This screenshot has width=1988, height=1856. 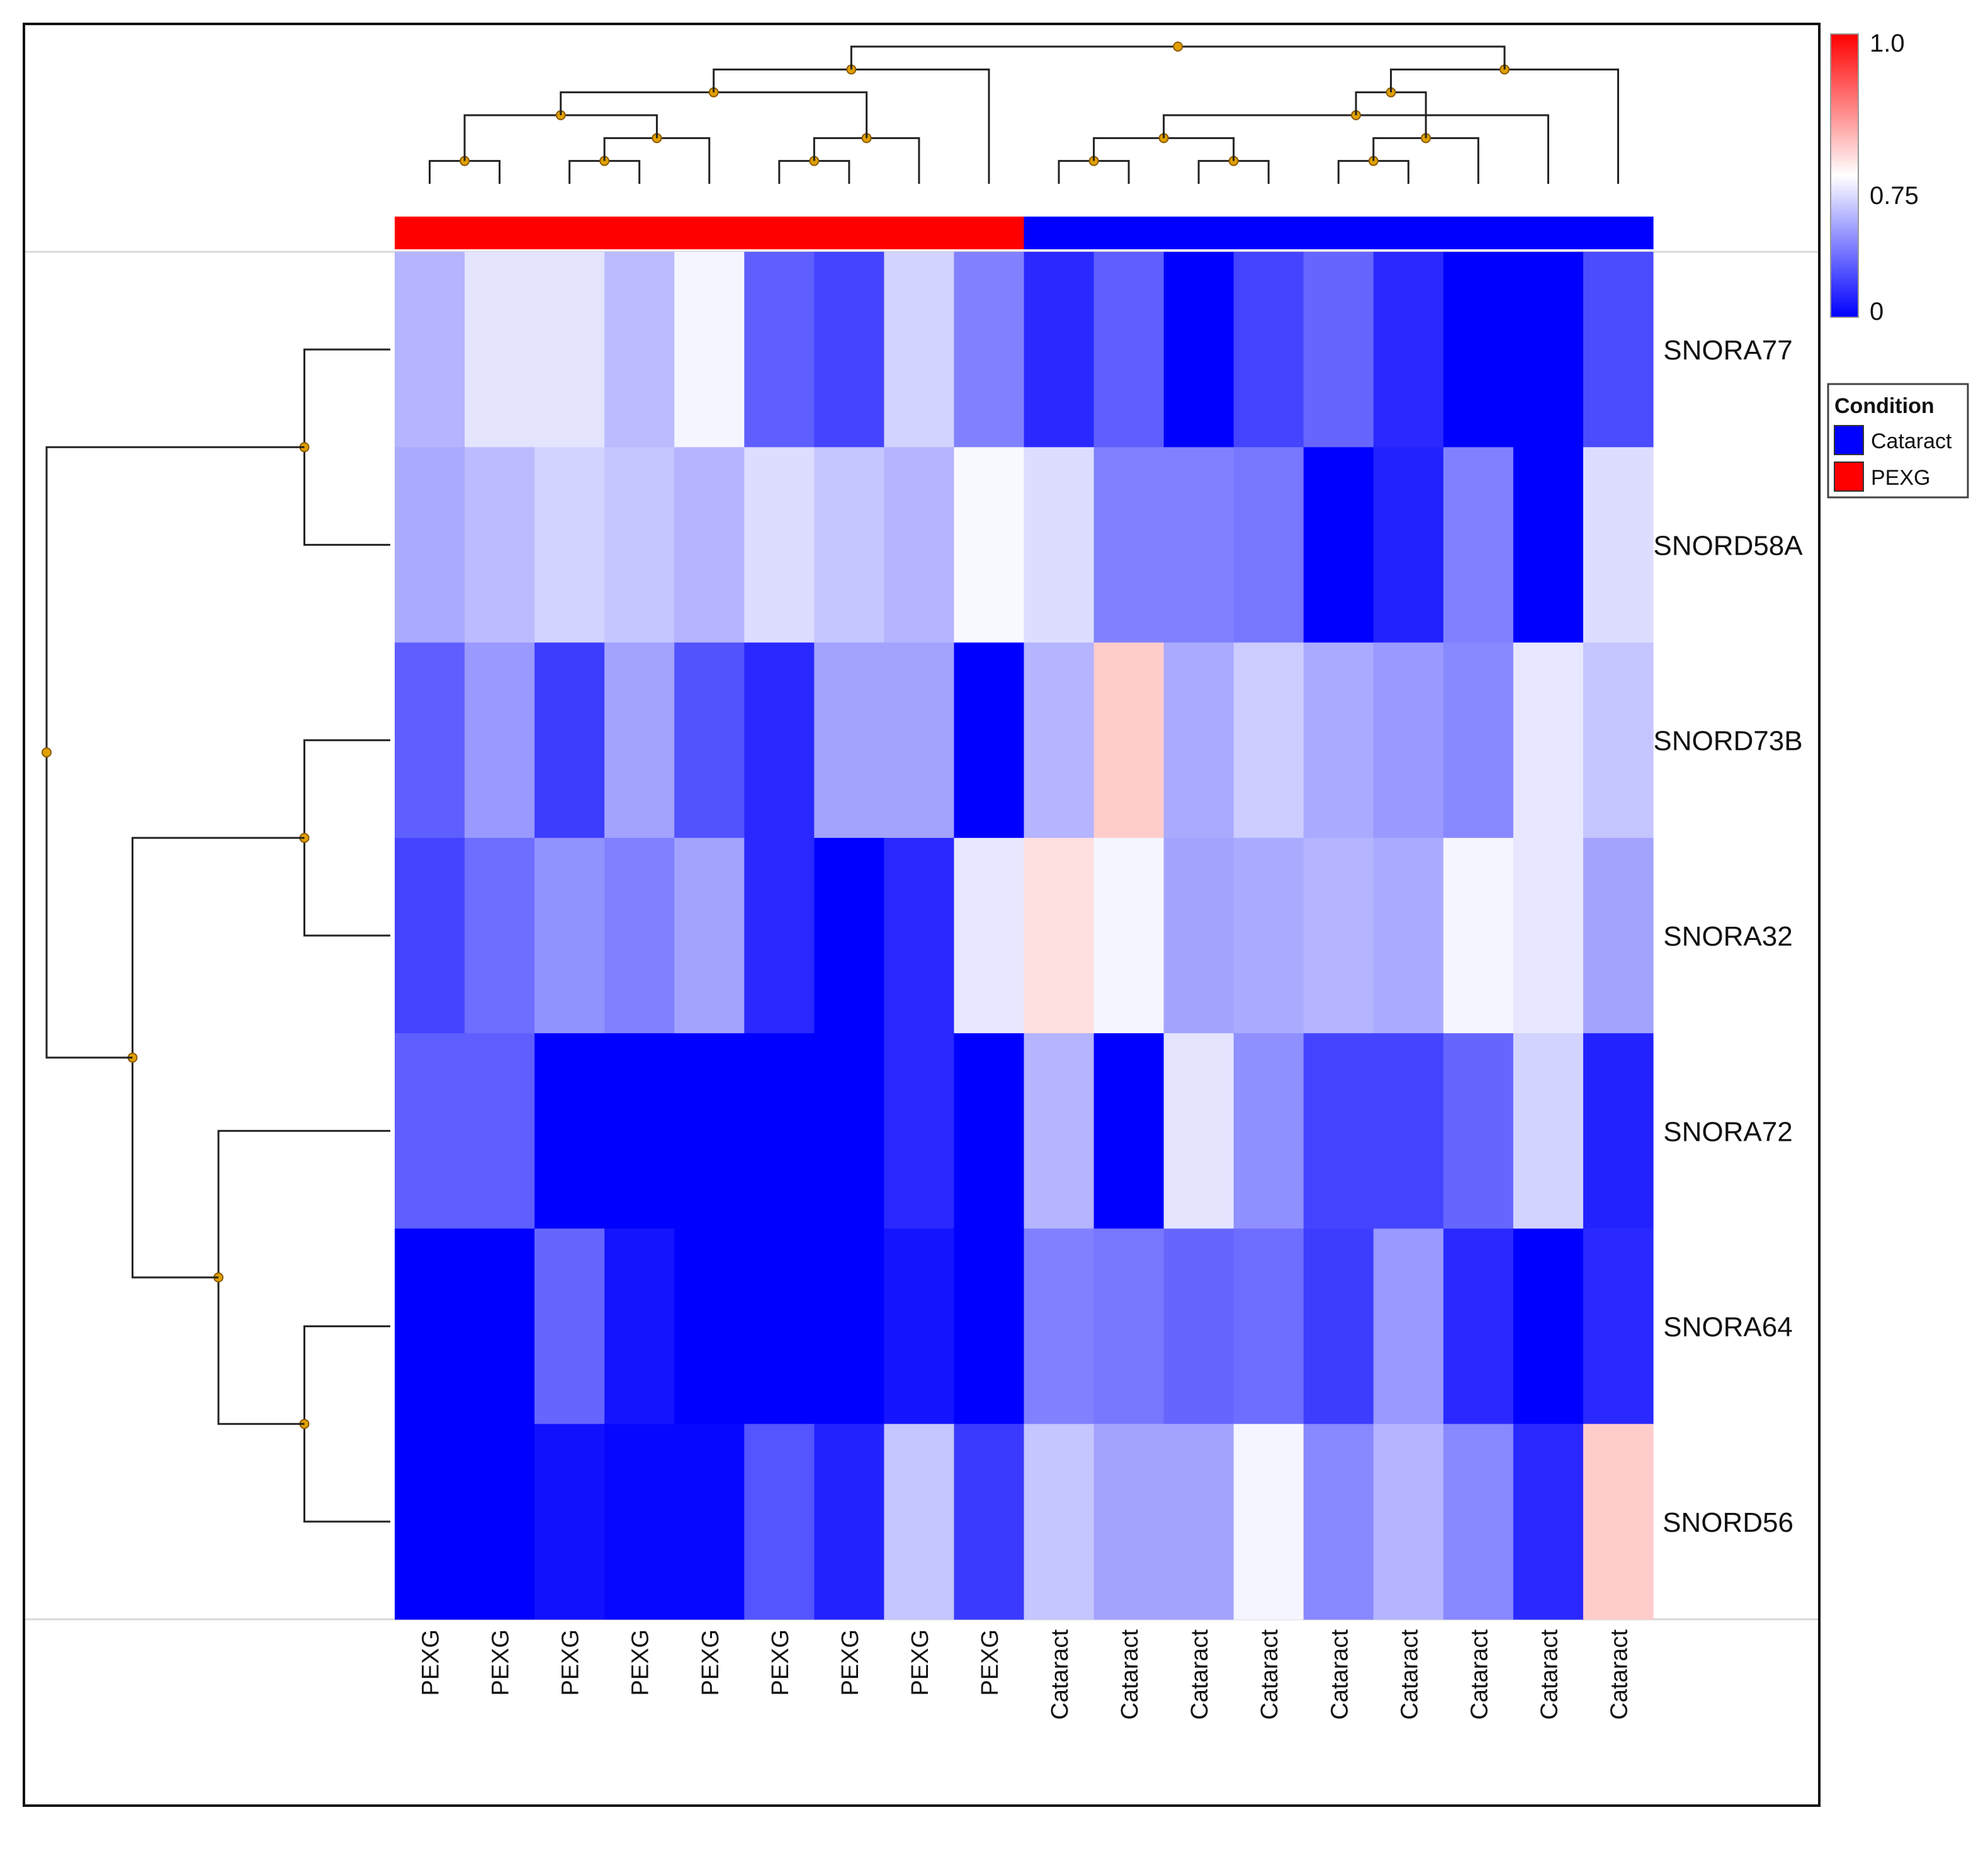 I want to click on condition-legend: Condition Cataract PEXG, so click(x=1898, y=441).